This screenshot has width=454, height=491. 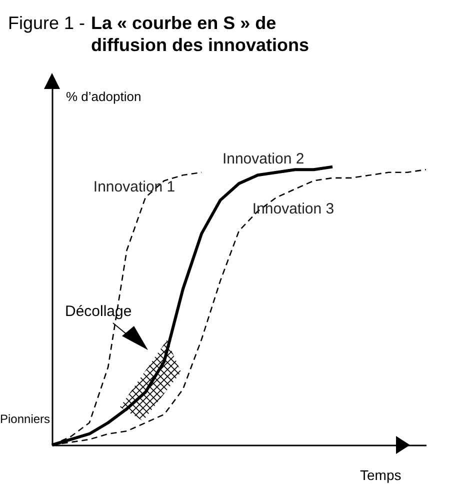 What do you see at coordinates (200, 34) in the screenshot?
I see `chart-subtitle: La « courbe en S » de diffusion des innovations` at bounding box center [200, 34].